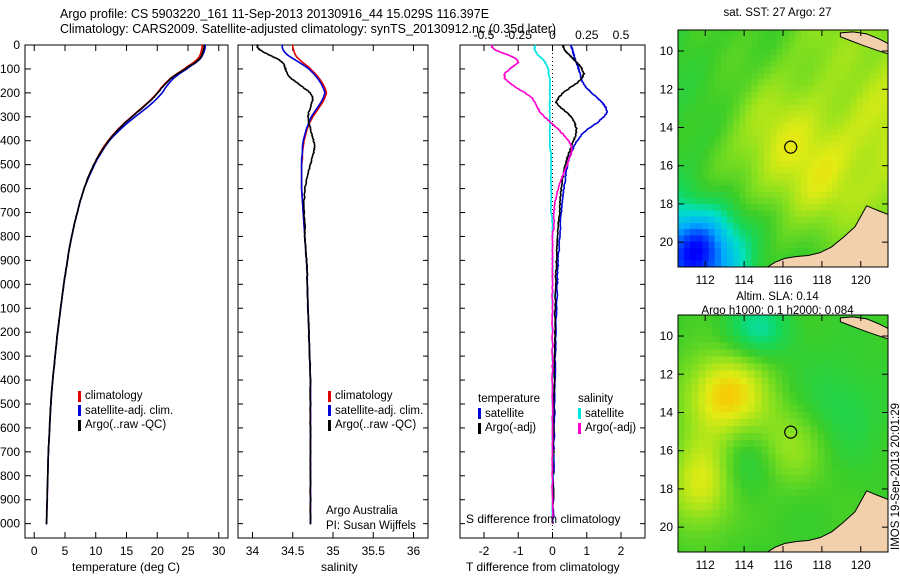  What do you see at coordinates (293, 551) in the screenshot?
I see `x-tick-label: 34.5` at bounding box center [293, 551].